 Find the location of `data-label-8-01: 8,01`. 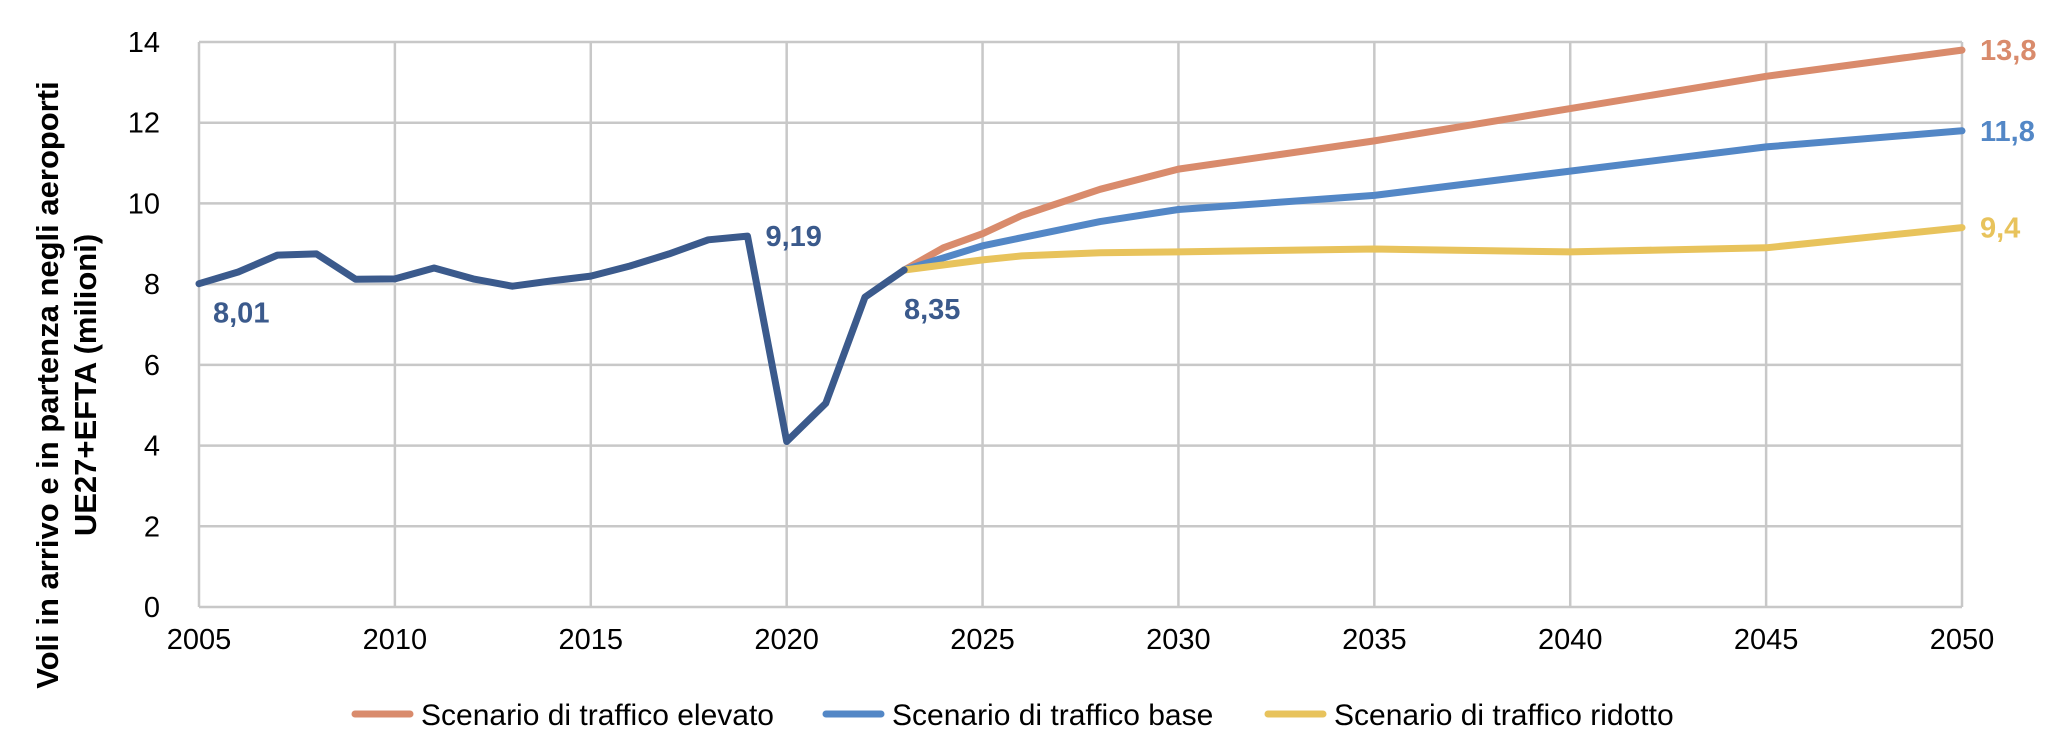

data-label-8-01: 8,01 is located at coordinates (241, 314).